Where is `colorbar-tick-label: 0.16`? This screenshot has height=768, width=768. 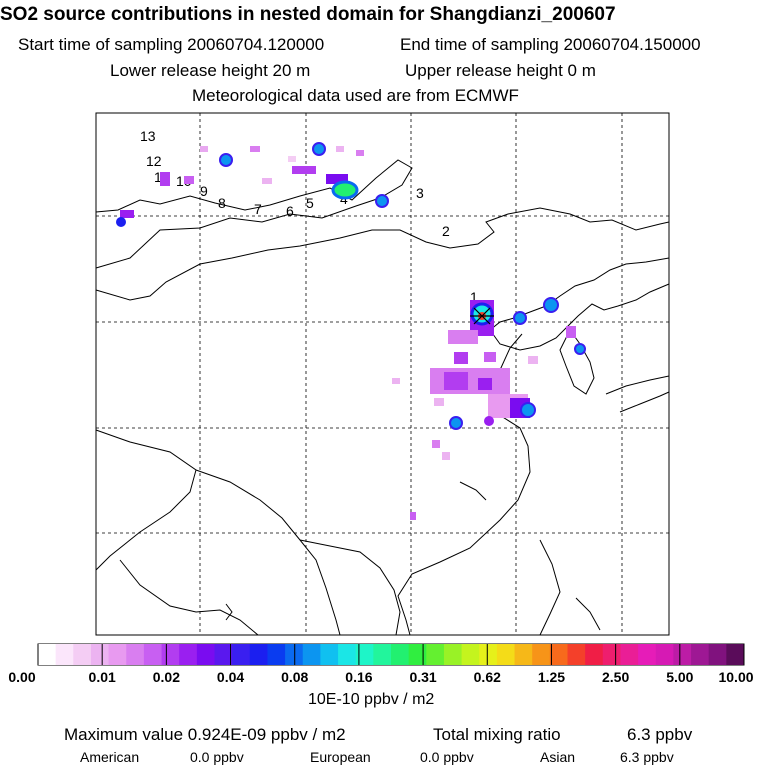
colorbar-tick-label: 0.16 is located at coordinates (359, 677).